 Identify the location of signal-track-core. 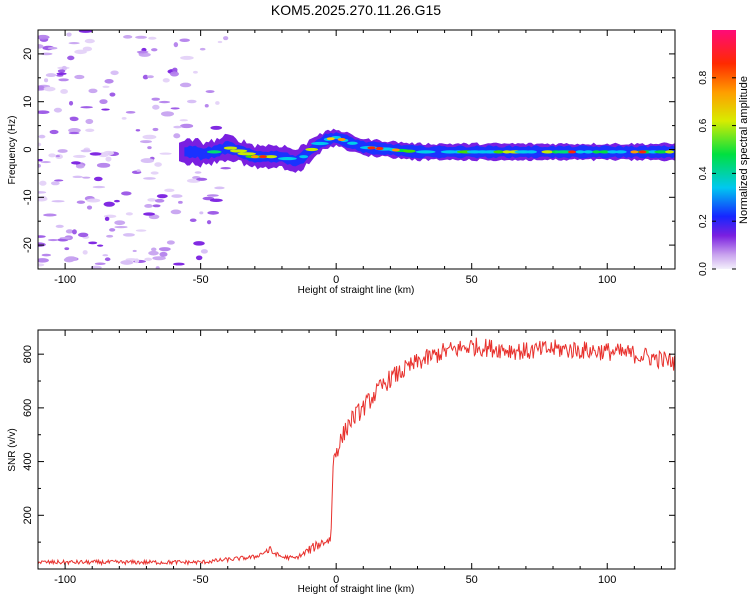
(429, 149).